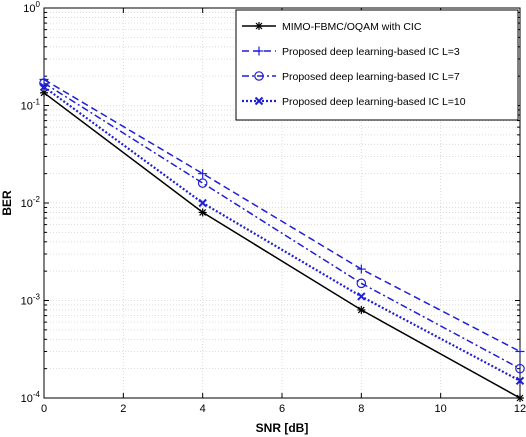  What do you see at coordinates (374, 102) in the screenshot?
I see `legend-label-4: Proposed deep learning-based IC L=10` at bounding box center [374, 102].